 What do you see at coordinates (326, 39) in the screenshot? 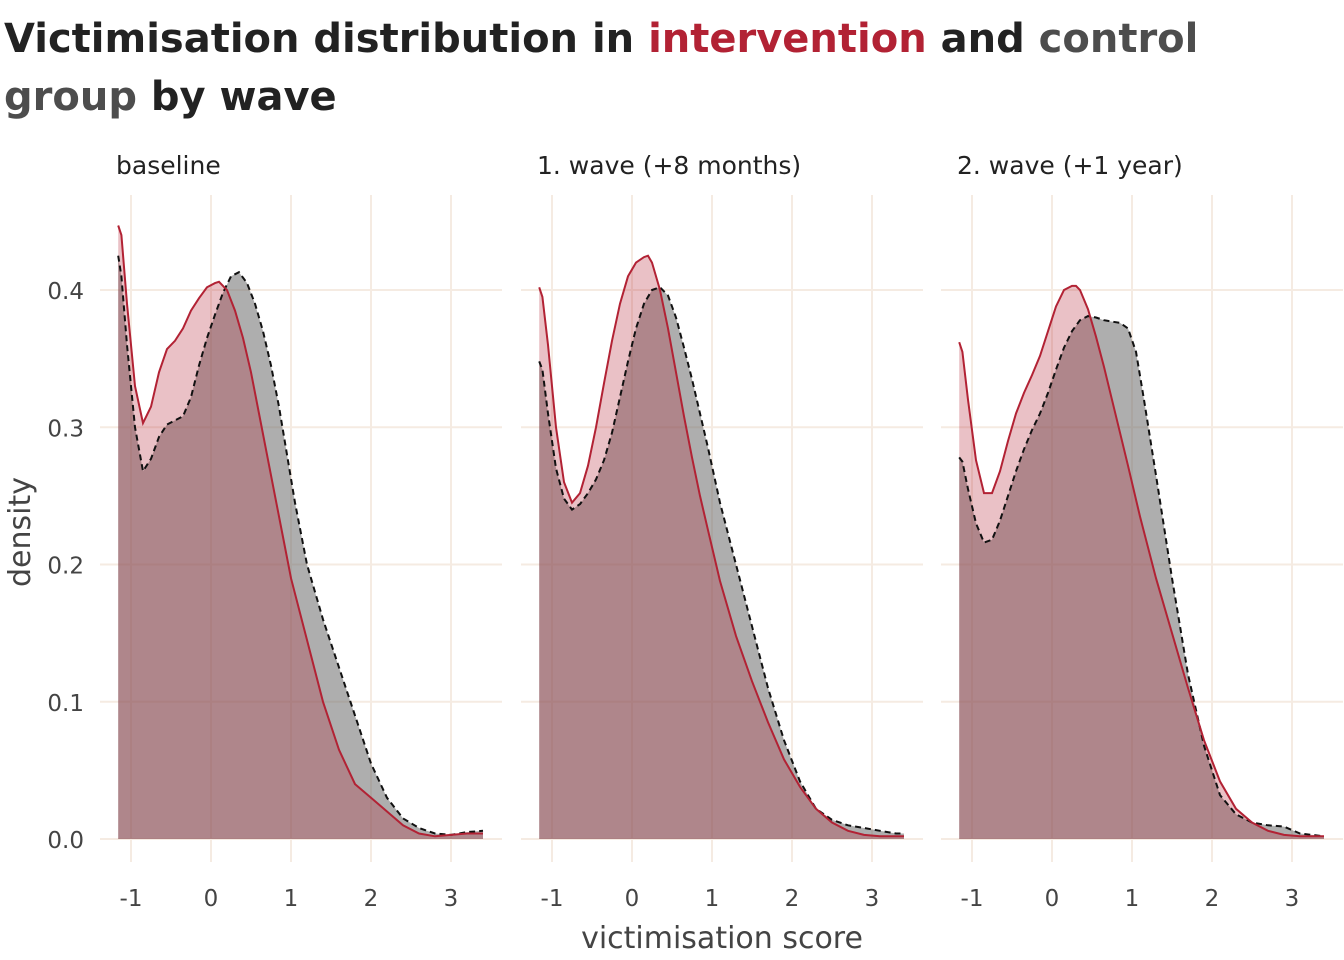
I see `title-prefix: Victimisation distribution in` at bounding box center [326, 39].